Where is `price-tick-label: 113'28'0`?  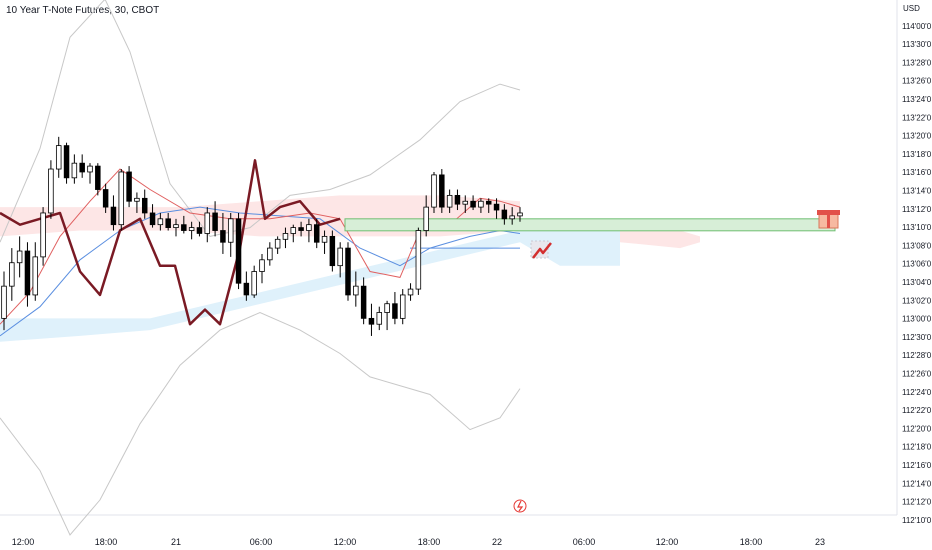 price-tick-label: 113'28'0 is located at coordinates (917, 62).